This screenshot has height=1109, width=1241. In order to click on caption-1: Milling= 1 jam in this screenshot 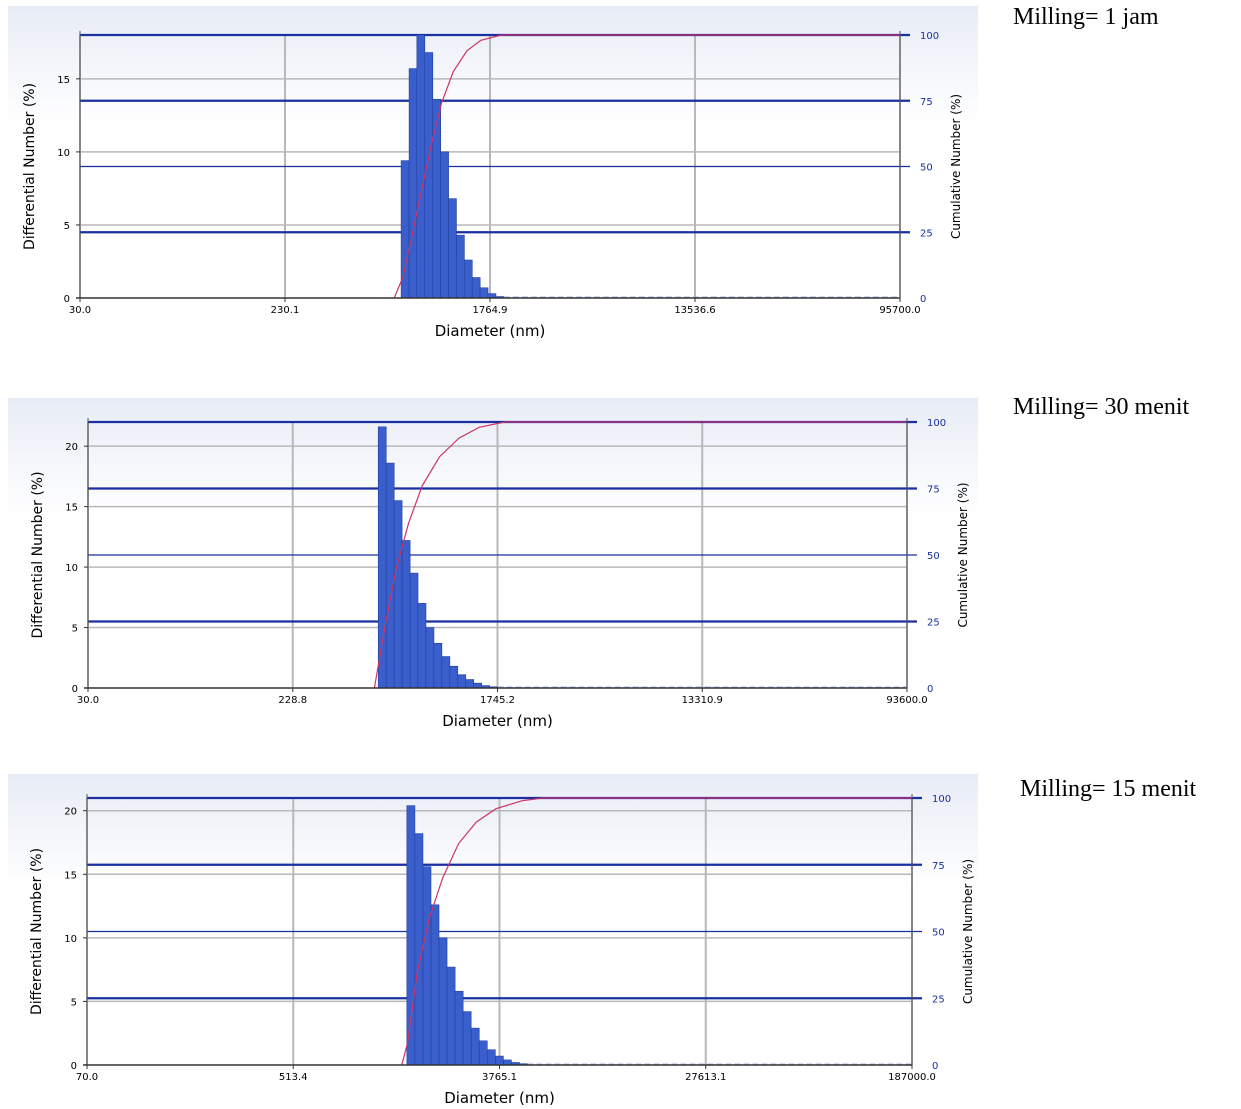, I will do `click(1086, 17)`.